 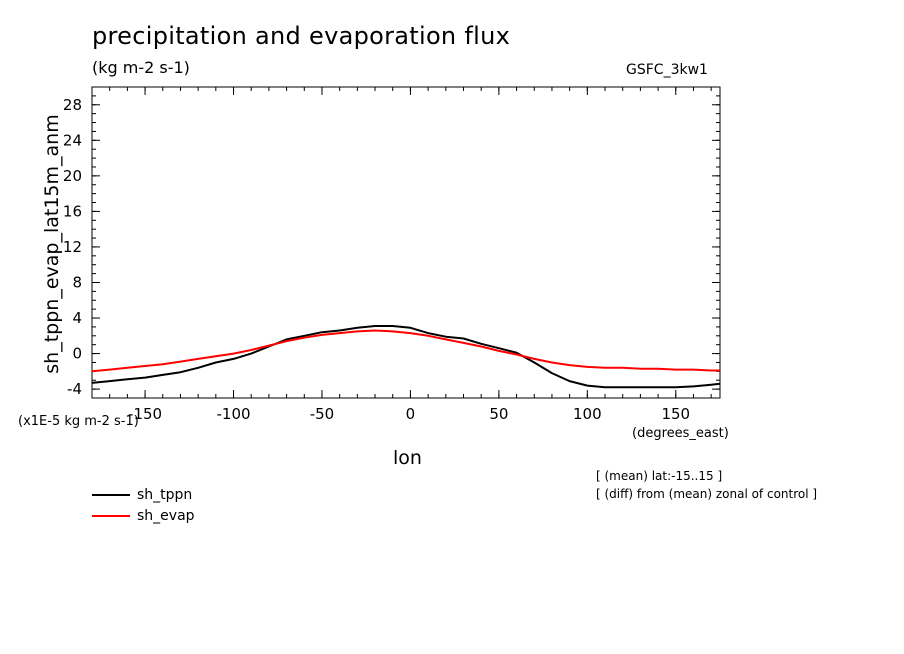 I want to click on dataset-label: GSFC_3kw1, so click(x=667, y=70).